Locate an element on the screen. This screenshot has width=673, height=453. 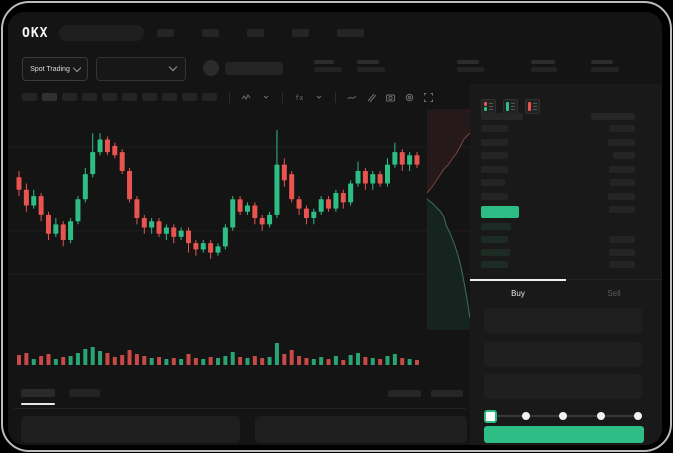
top-nav: OKX is located at coordinates (335, 33).